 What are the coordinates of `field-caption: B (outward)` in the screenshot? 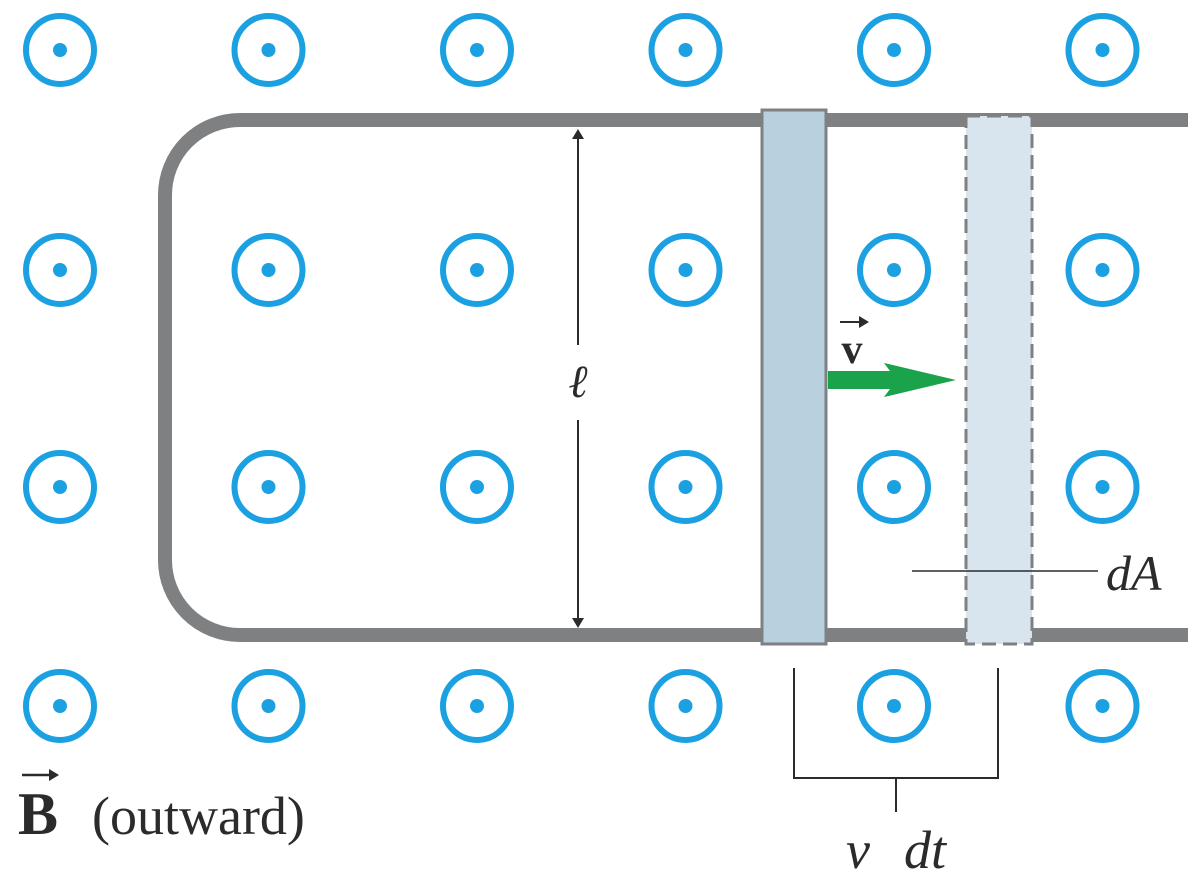 It's located at (161, 808).